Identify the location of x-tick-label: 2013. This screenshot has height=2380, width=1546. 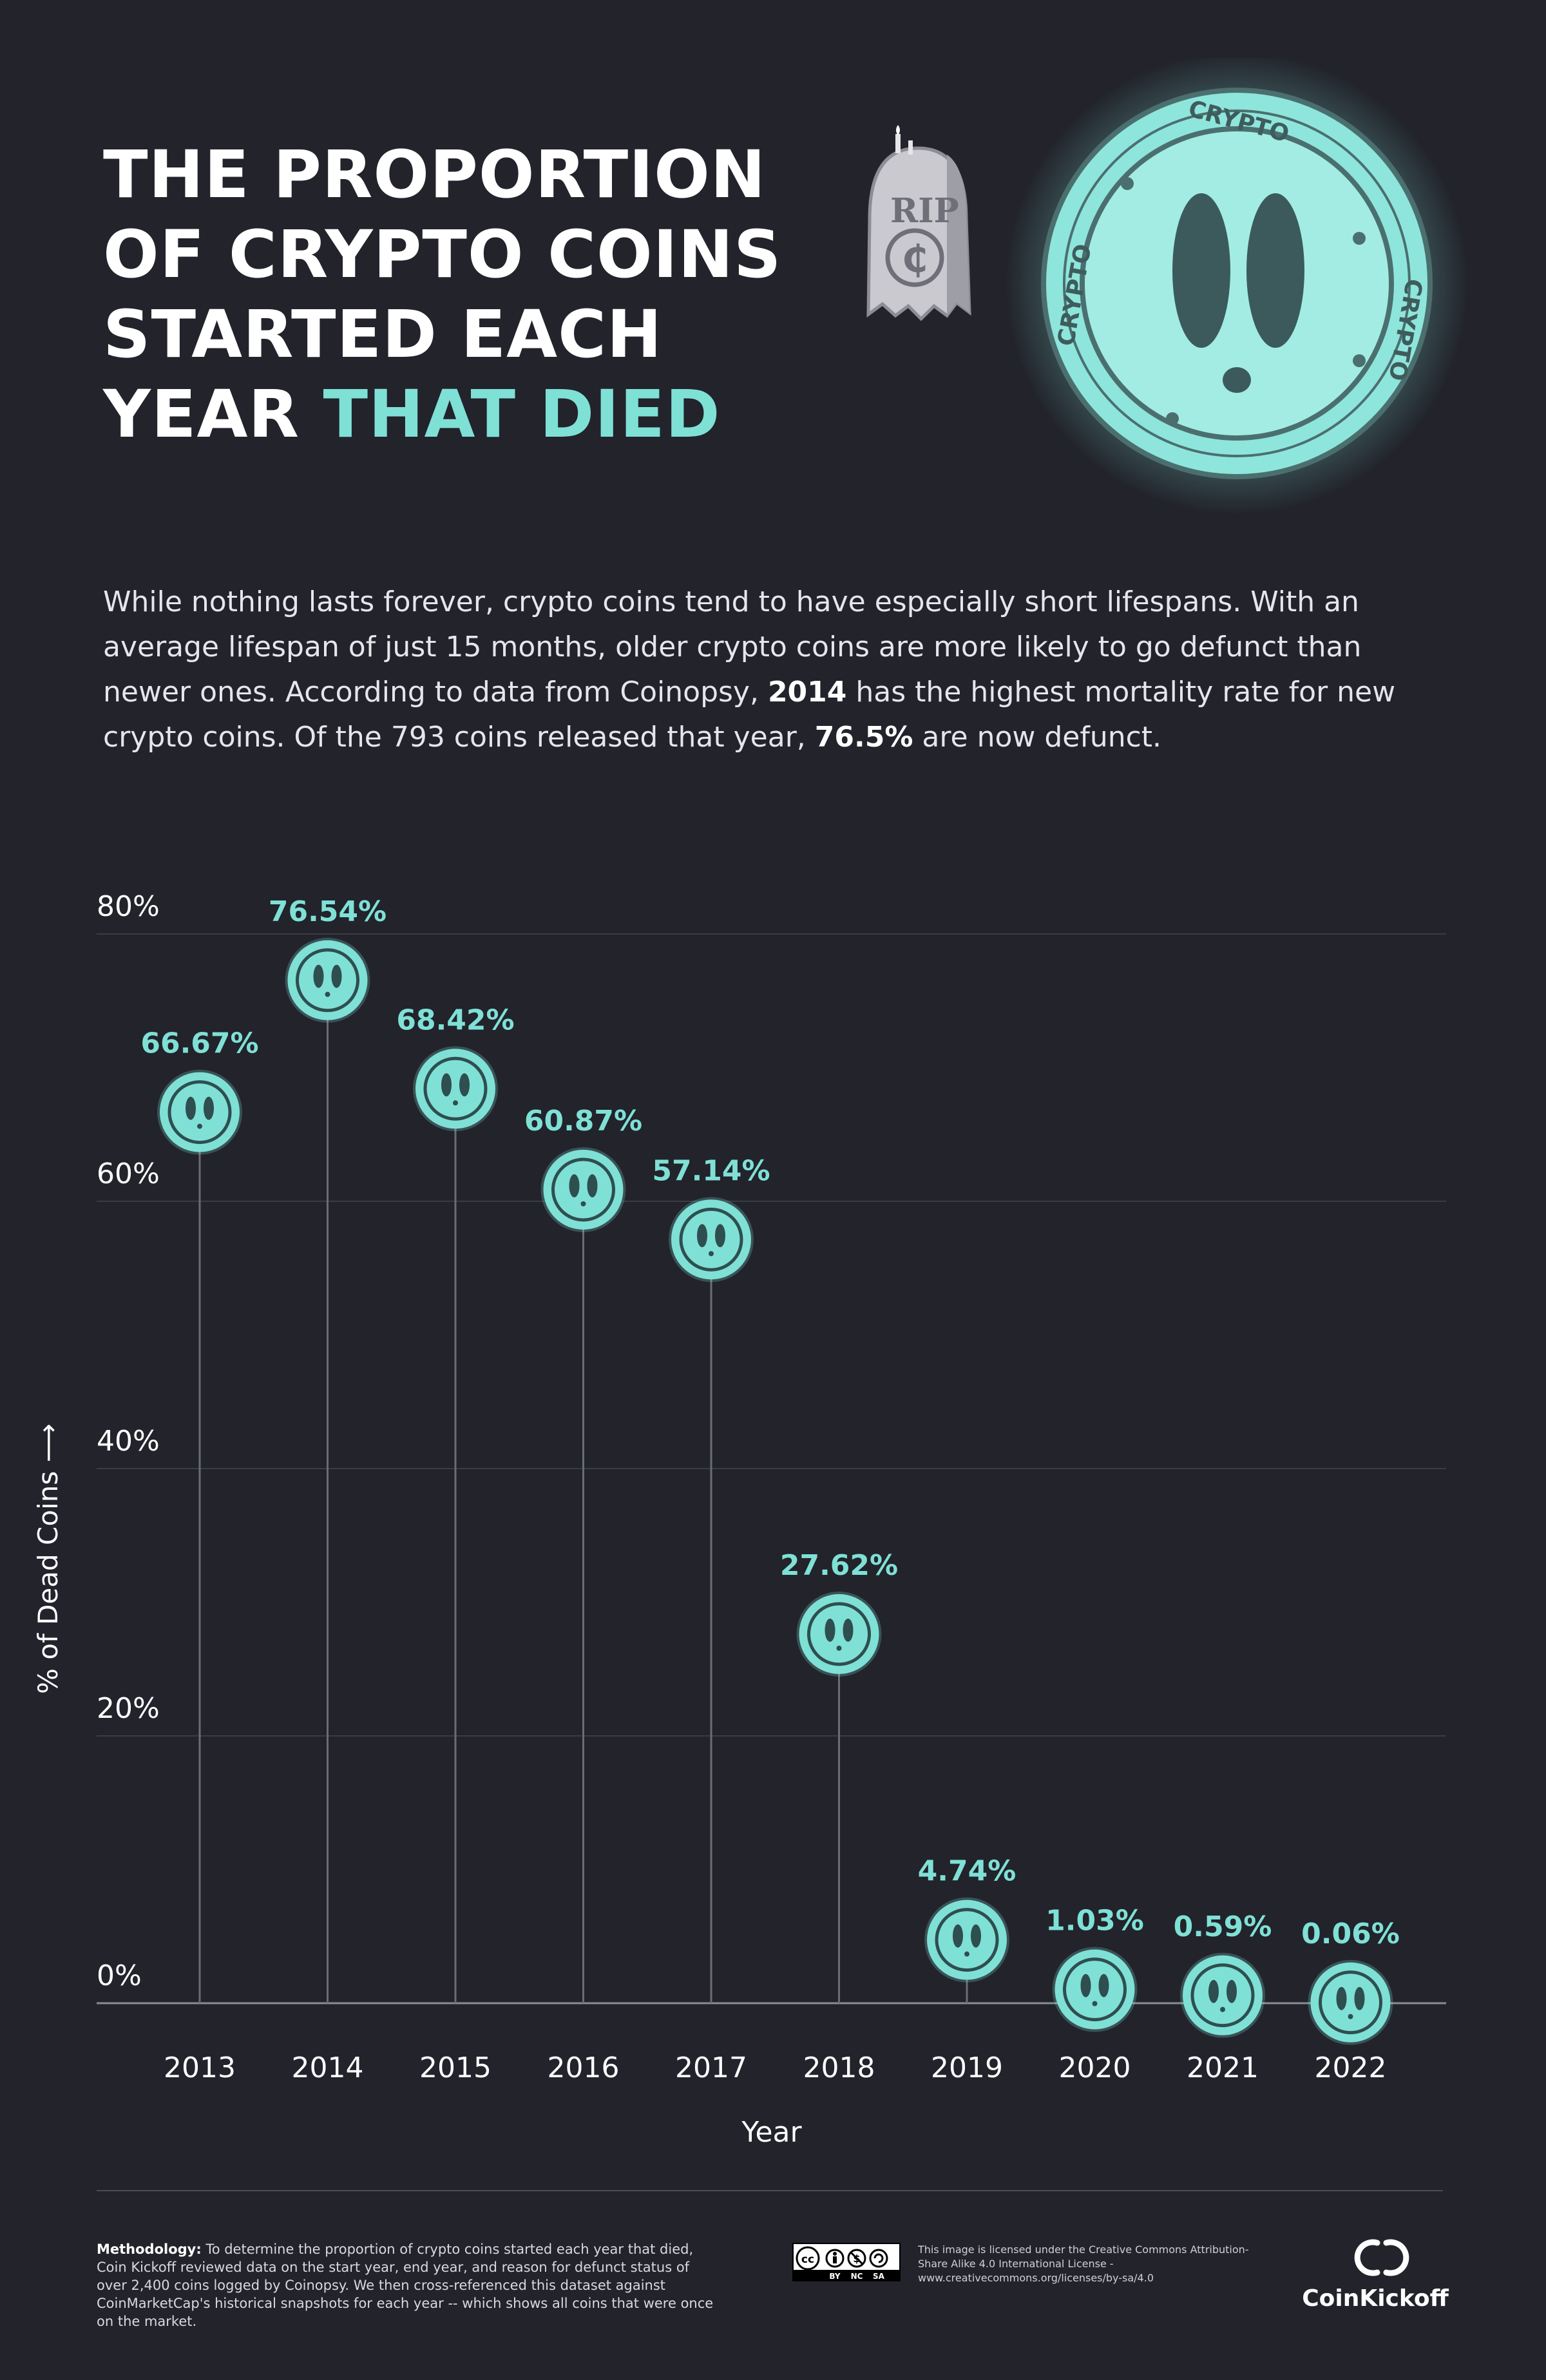
(200, 2068).